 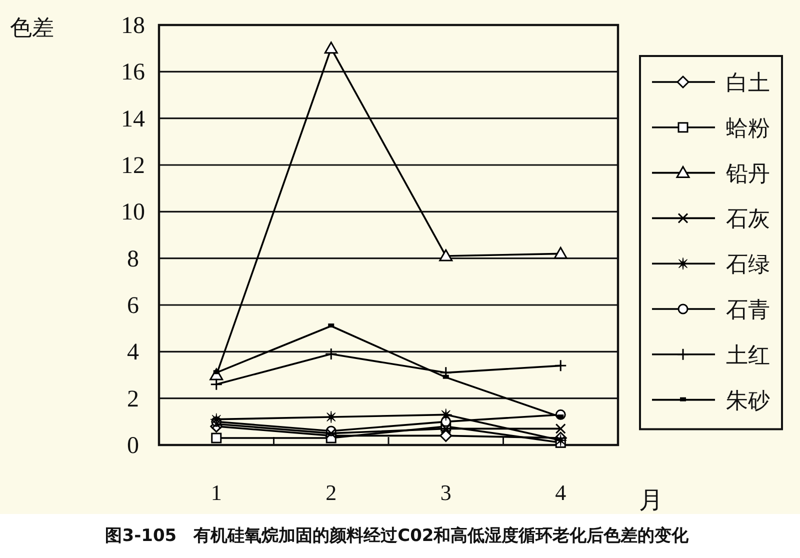 What do you see at coordinates (133, 399) in the screenshot?
I see `y-tick-label: 2` at bounding box center [133, 399].